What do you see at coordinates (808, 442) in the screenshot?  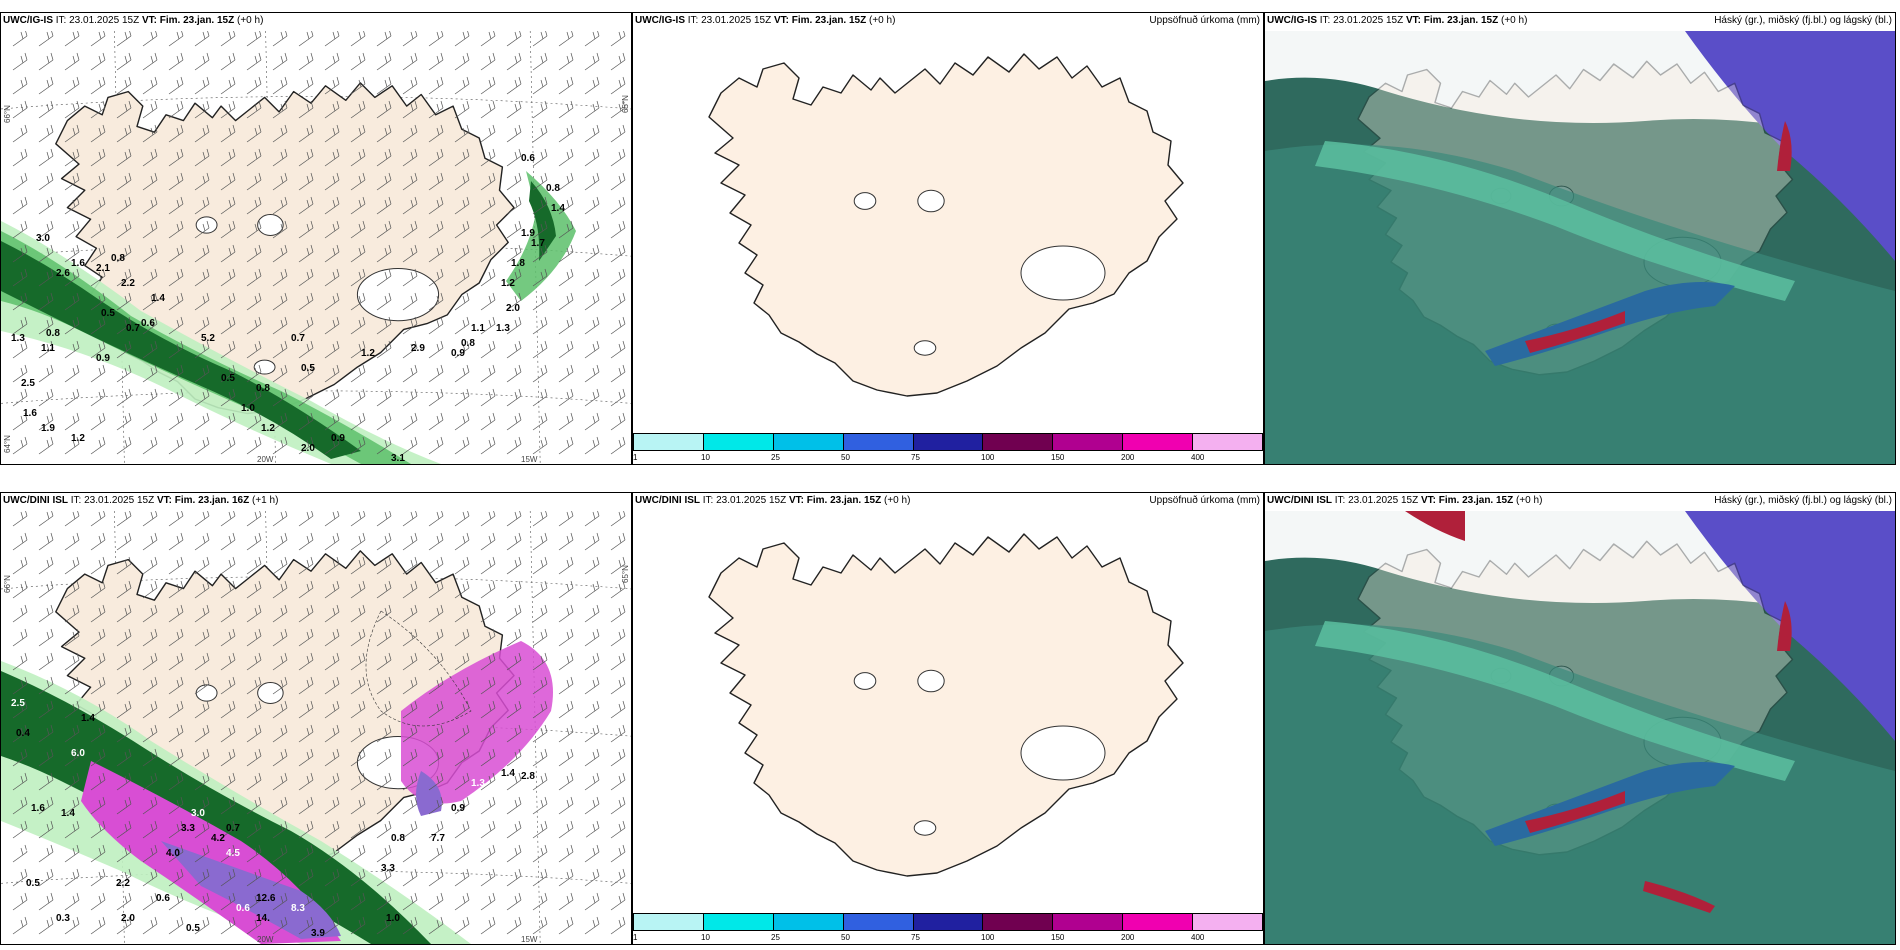 I see `colorbar-swatch` at bounding box center [808, 442].